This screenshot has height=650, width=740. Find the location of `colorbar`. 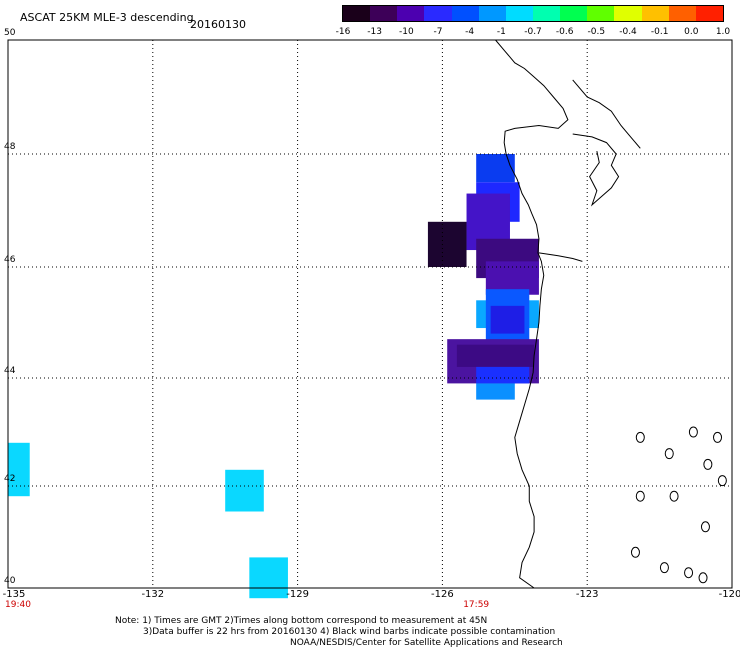

colorbar is located at coordinates (533, 13).